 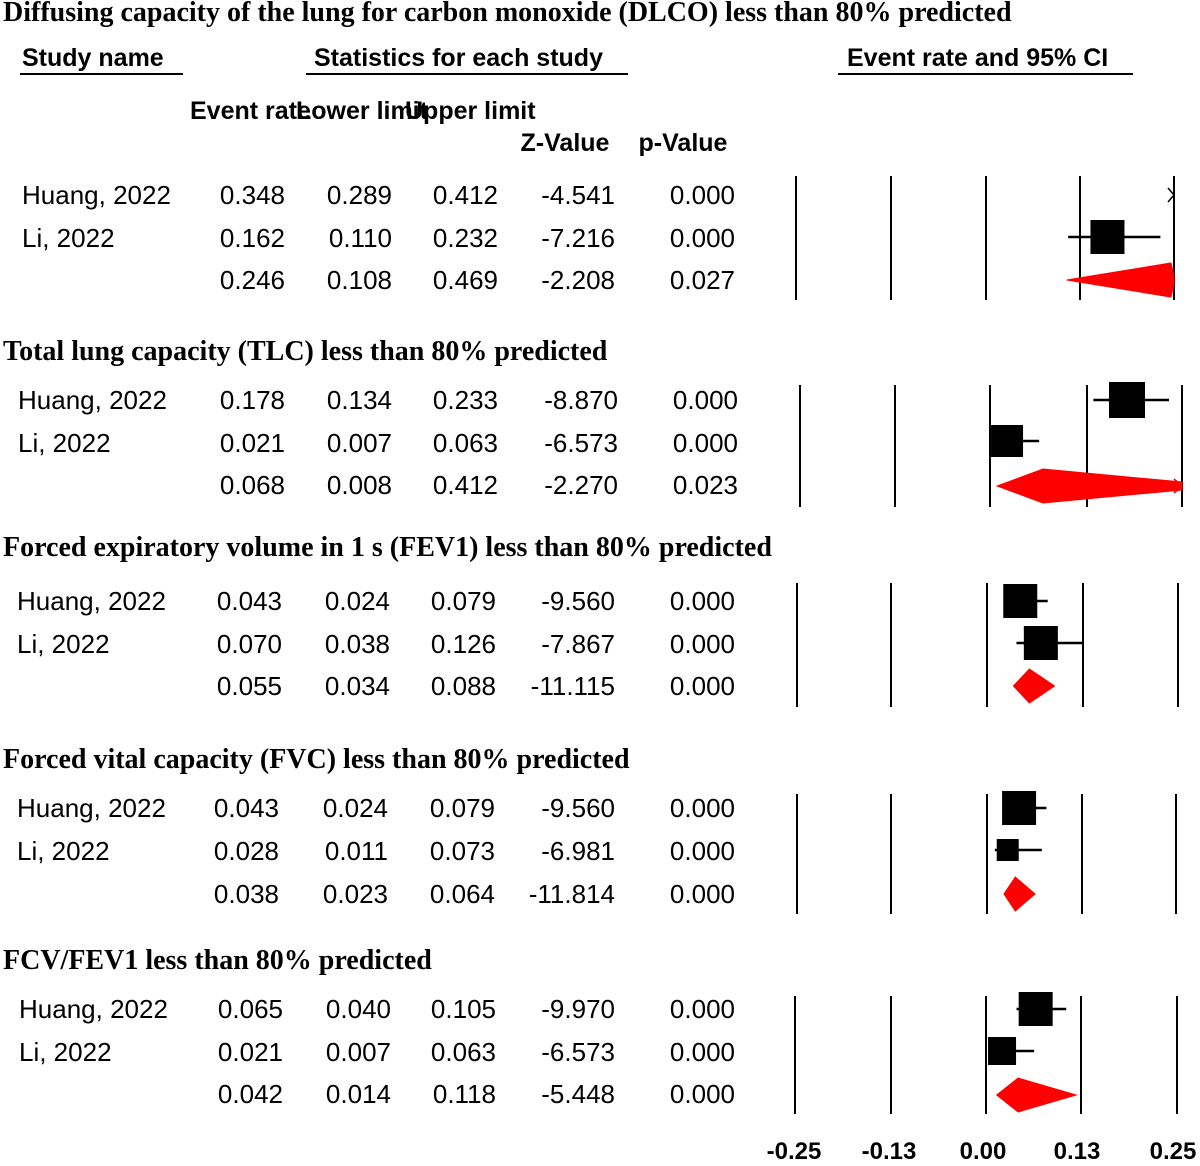 I want to click on event-rate-cell: 0.246, so click(x=252, y=280).